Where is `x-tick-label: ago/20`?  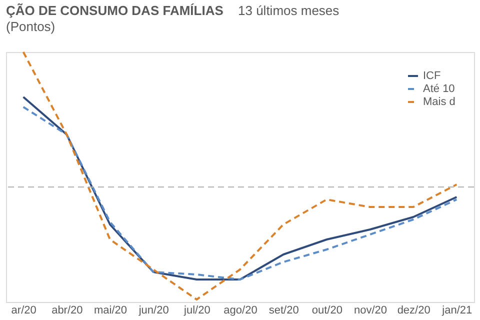
x-tick-label: ago/20 is located at coordinates (241, 310).